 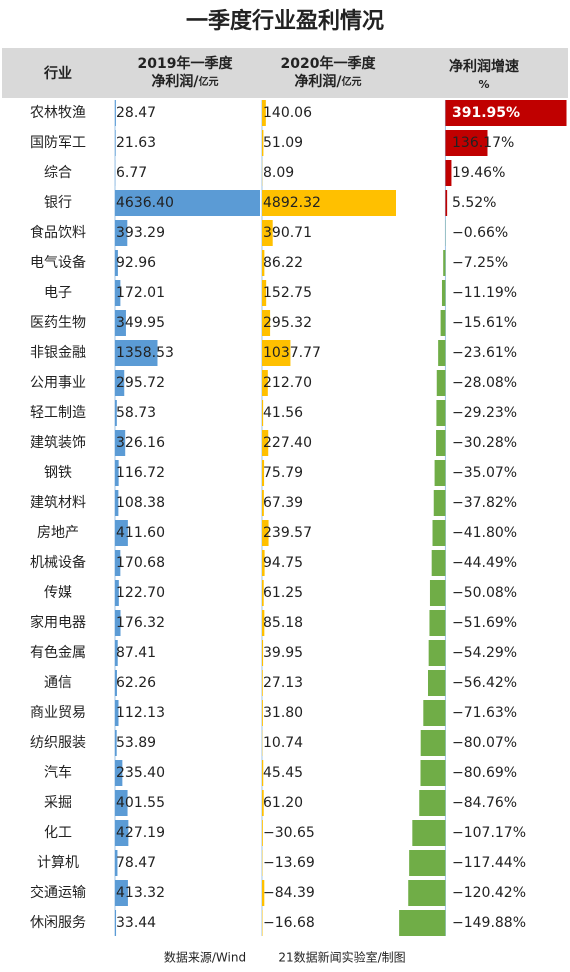 I want to click on value-label: −84.76%, so click(x=484, y=803).